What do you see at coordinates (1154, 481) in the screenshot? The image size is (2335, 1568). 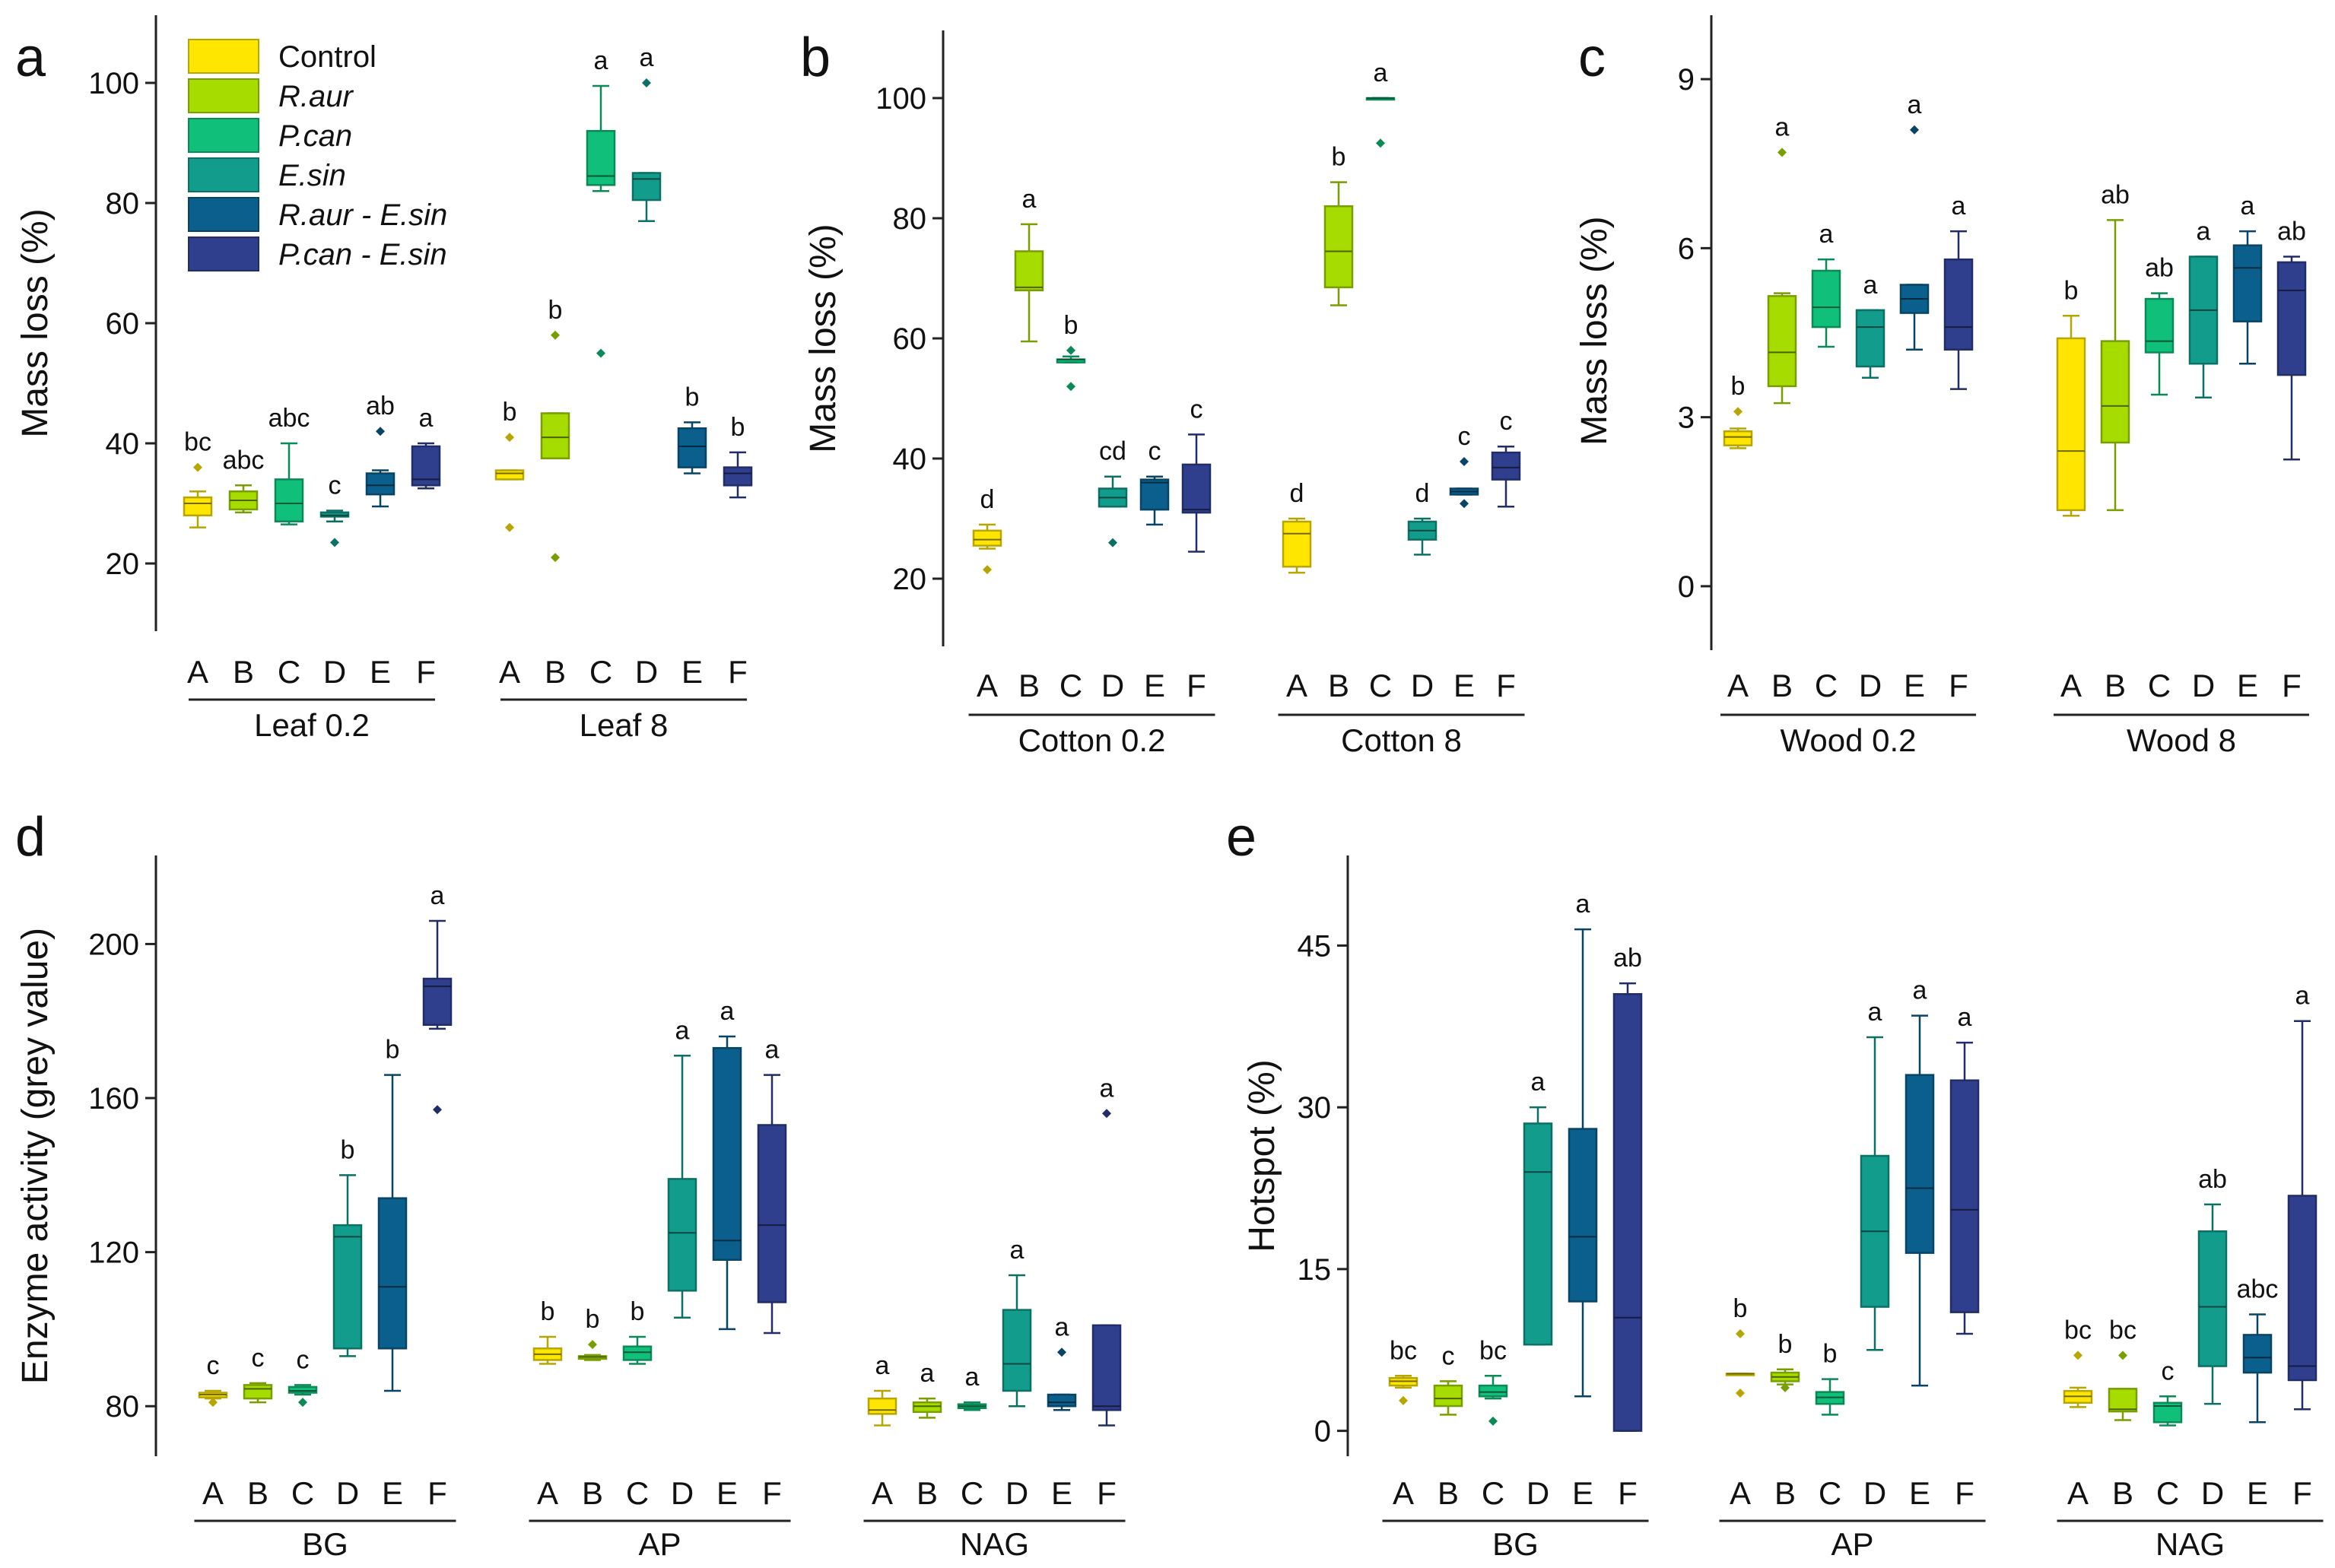 I see `box-E: c` at bounding box center [1154, 481].